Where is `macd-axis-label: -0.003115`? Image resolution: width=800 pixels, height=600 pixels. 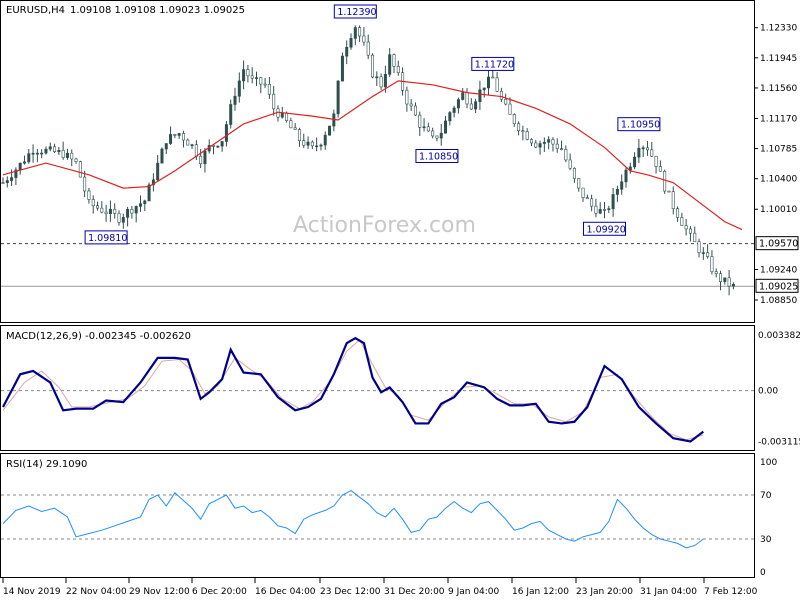 macd-axis-label: -0.003115 is located at coordinates (779, 443).